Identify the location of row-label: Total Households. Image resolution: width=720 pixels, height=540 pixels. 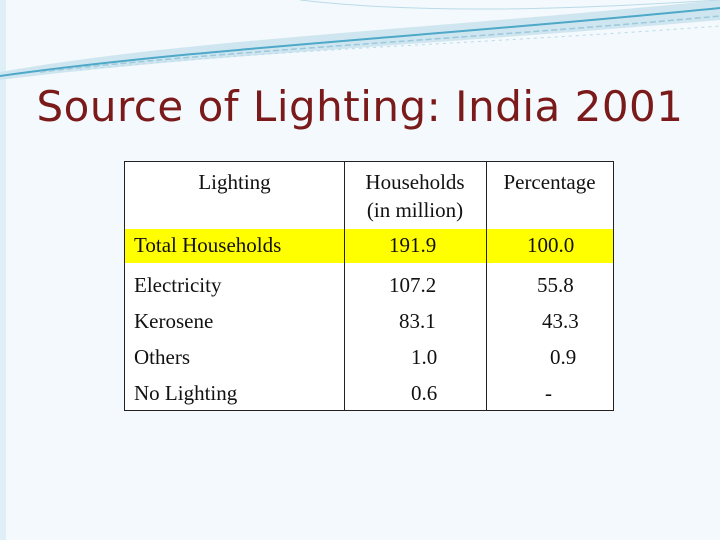
(208, 245).